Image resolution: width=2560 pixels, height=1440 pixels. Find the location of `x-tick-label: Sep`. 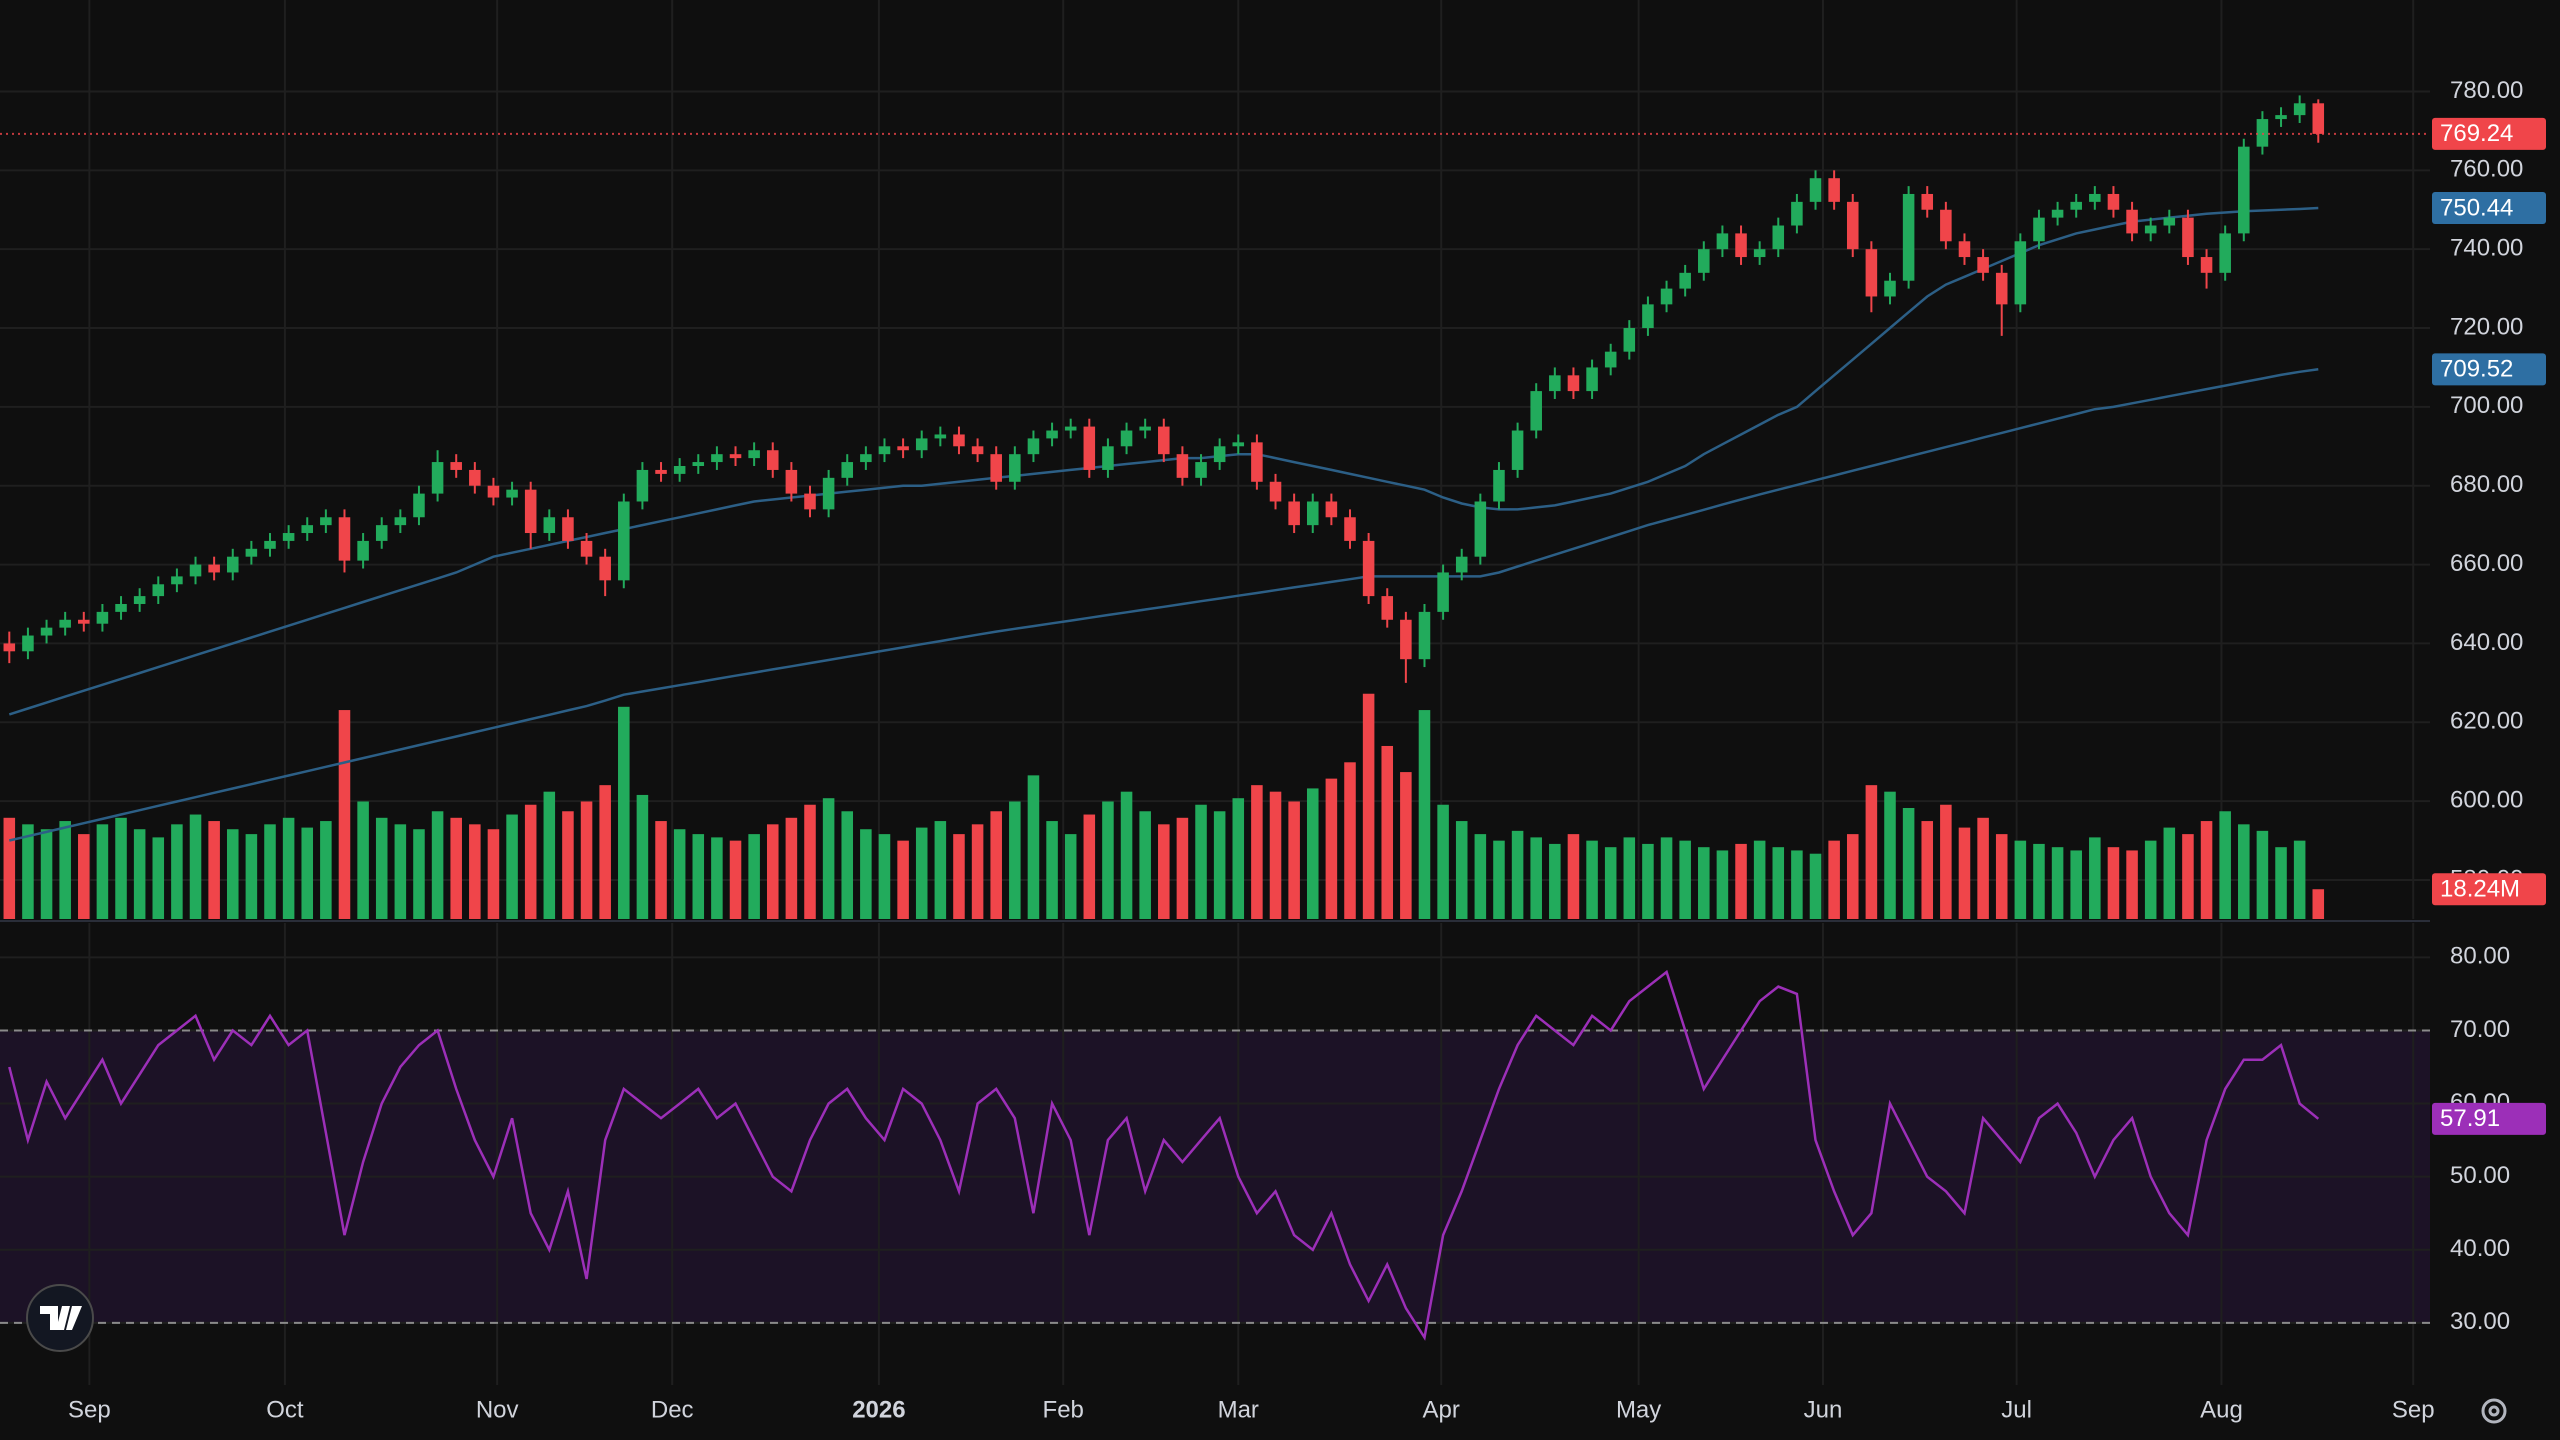

x-tick-label: Sep is located at coordinates (2413, 1409).